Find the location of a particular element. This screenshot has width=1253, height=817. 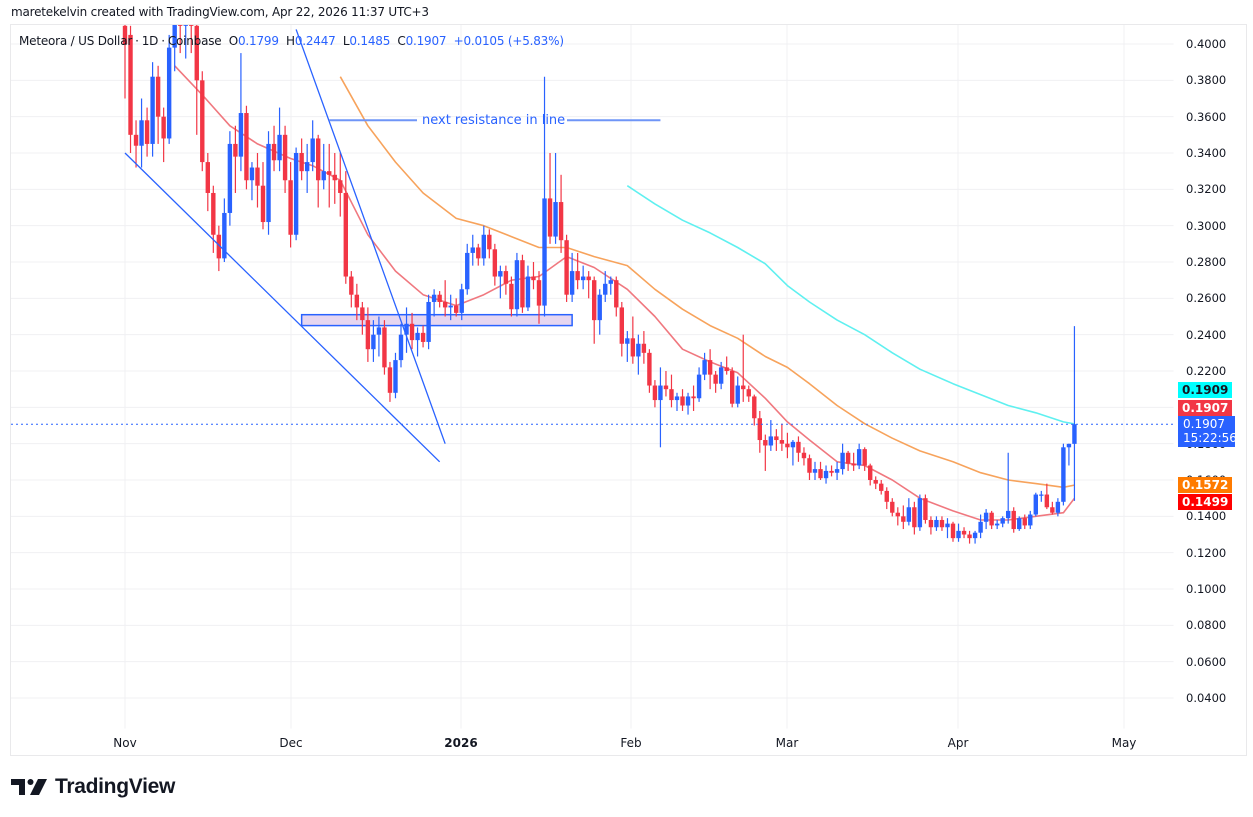

ma-long-price-tag: 0.1909 is located at coordinates (1205, 390).